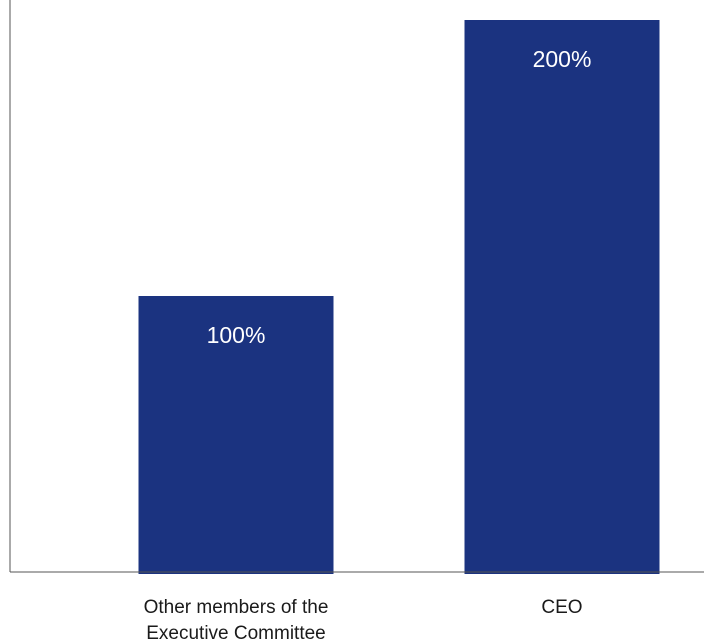 Image resolution: width=704 pixels, height=644 pixels. What do you see at coordinates (562, 59) in the screenshot?
I see `data-label-2: 200%` at bounding box center [562, 59].